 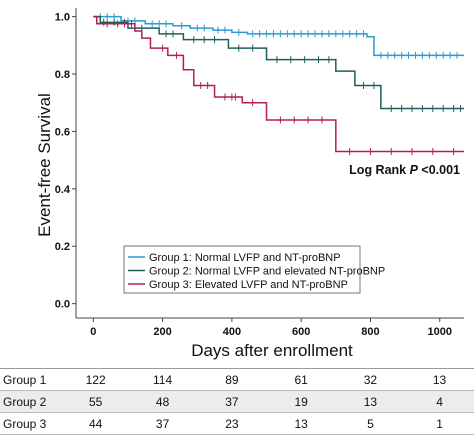 What do you see at coordinates (162, 332) in the screenshot?
I see `x-tick-label: 200` at bounding box center [162, 332].